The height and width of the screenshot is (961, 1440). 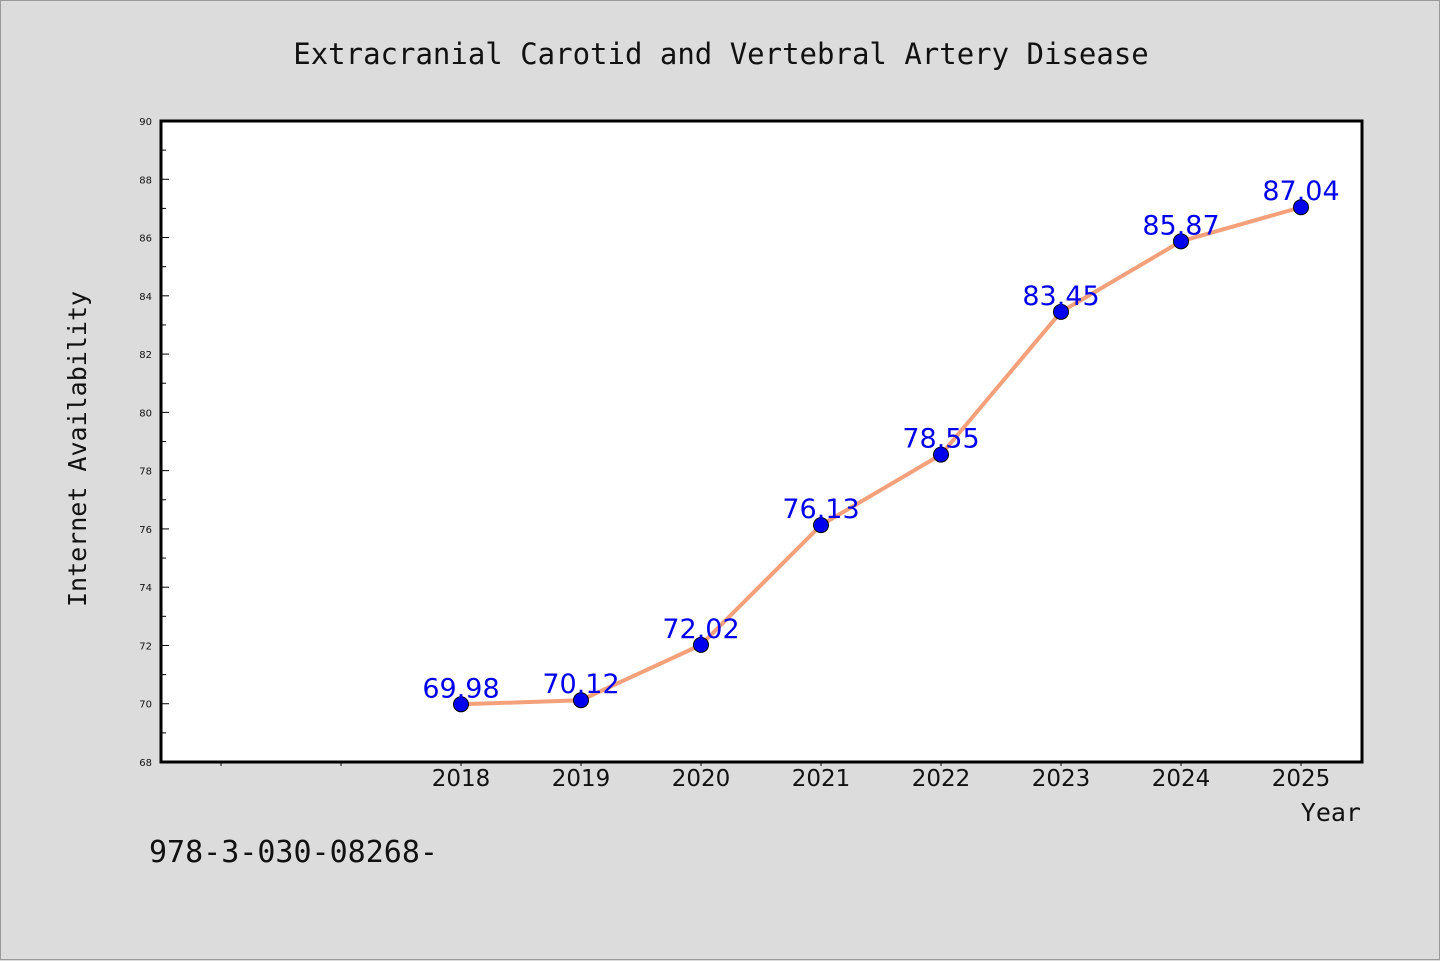 What do you see at coordinates (145, 355) in the screenshot?
I see `y-tick-label: 82` at bounding box center [145, 355].